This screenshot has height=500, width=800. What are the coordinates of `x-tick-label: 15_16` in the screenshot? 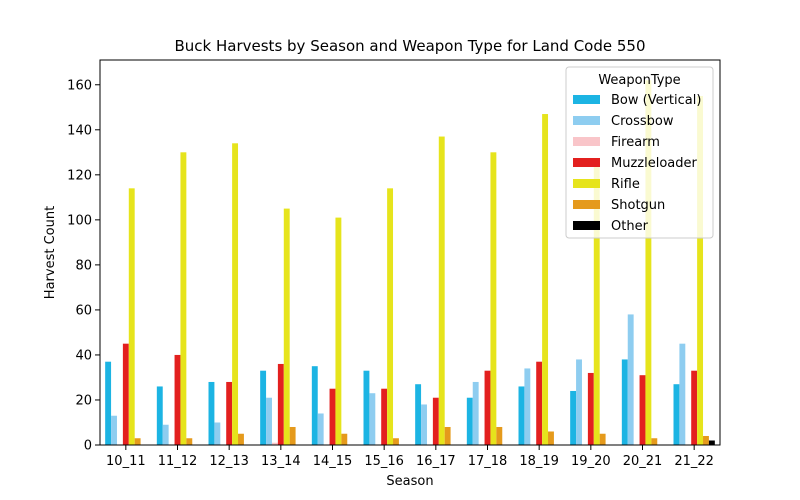 It's located at (384, 461).